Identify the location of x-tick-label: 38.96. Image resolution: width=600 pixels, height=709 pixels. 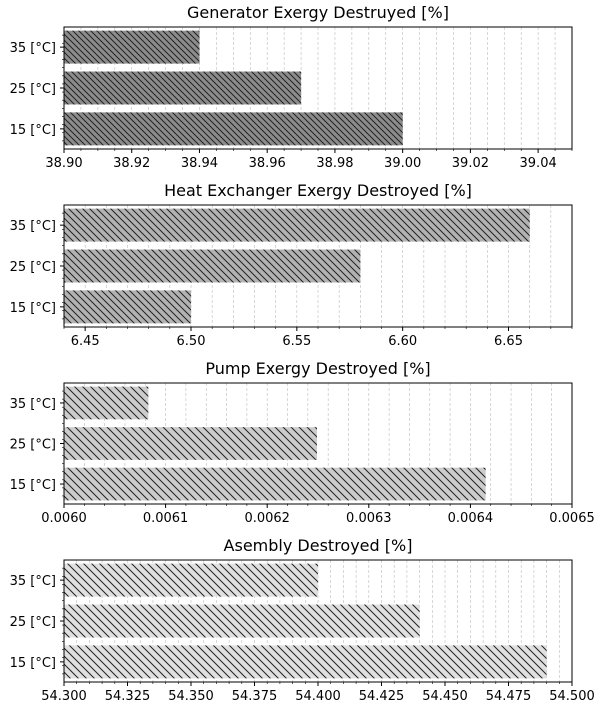
(267, 163).